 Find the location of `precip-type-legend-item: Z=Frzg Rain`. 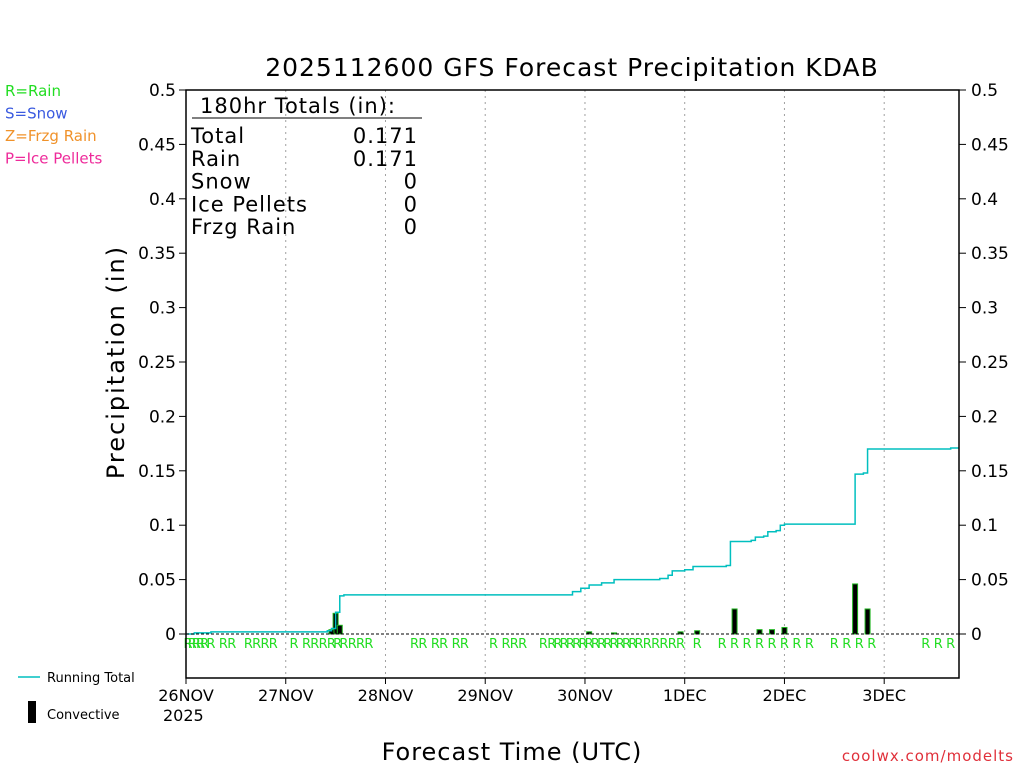

precip-type-legend-item: Z=Frzg Rain is located at coordinates (51, 136).